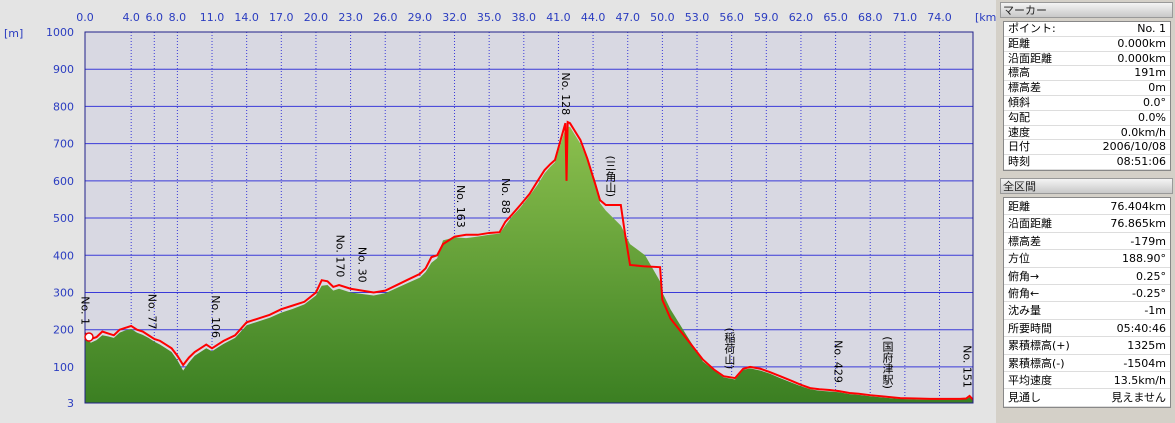 The image size is (1175, 423). I want to click on info-value: 2006/10/08, so click(1134, 147).